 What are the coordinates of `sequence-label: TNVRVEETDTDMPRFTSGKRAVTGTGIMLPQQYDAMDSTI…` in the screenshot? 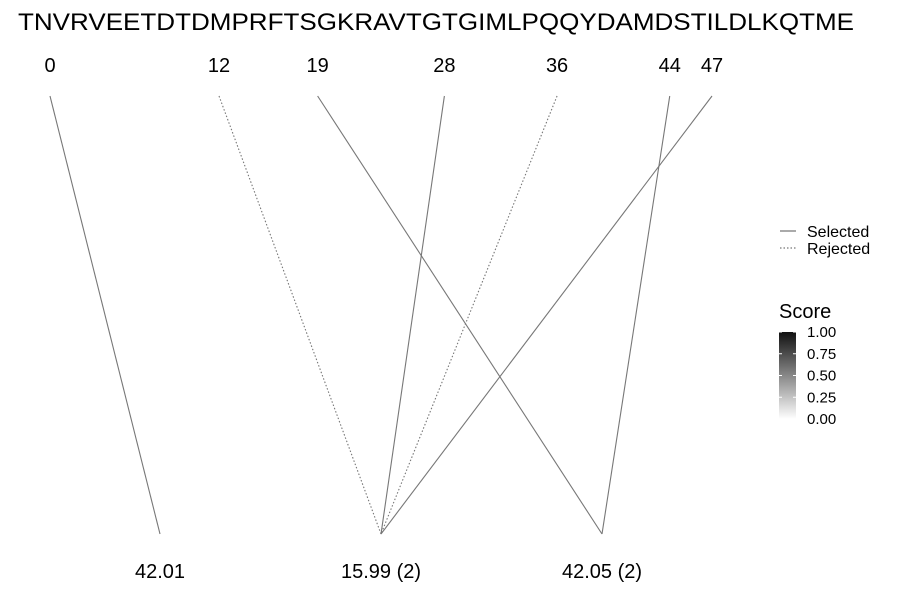 It's located at (436, 22).